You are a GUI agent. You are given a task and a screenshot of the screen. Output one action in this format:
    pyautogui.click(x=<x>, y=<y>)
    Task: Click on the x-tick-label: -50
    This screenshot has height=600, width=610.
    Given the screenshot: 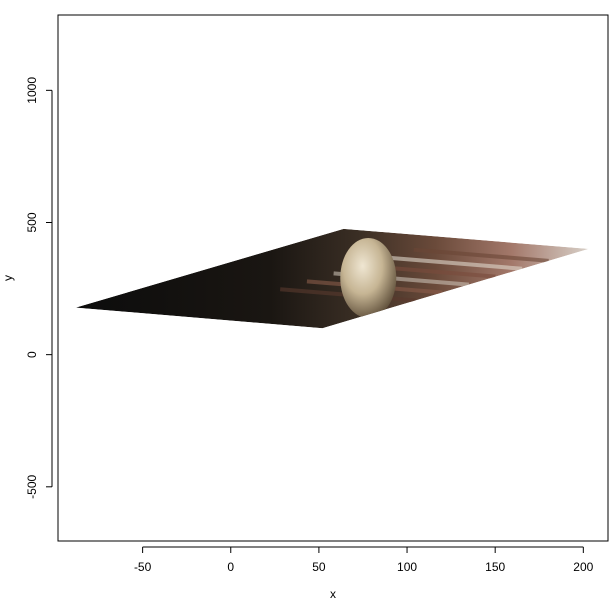 What is the action you would take?
    pyautogui.click(x=143, y=567)
    